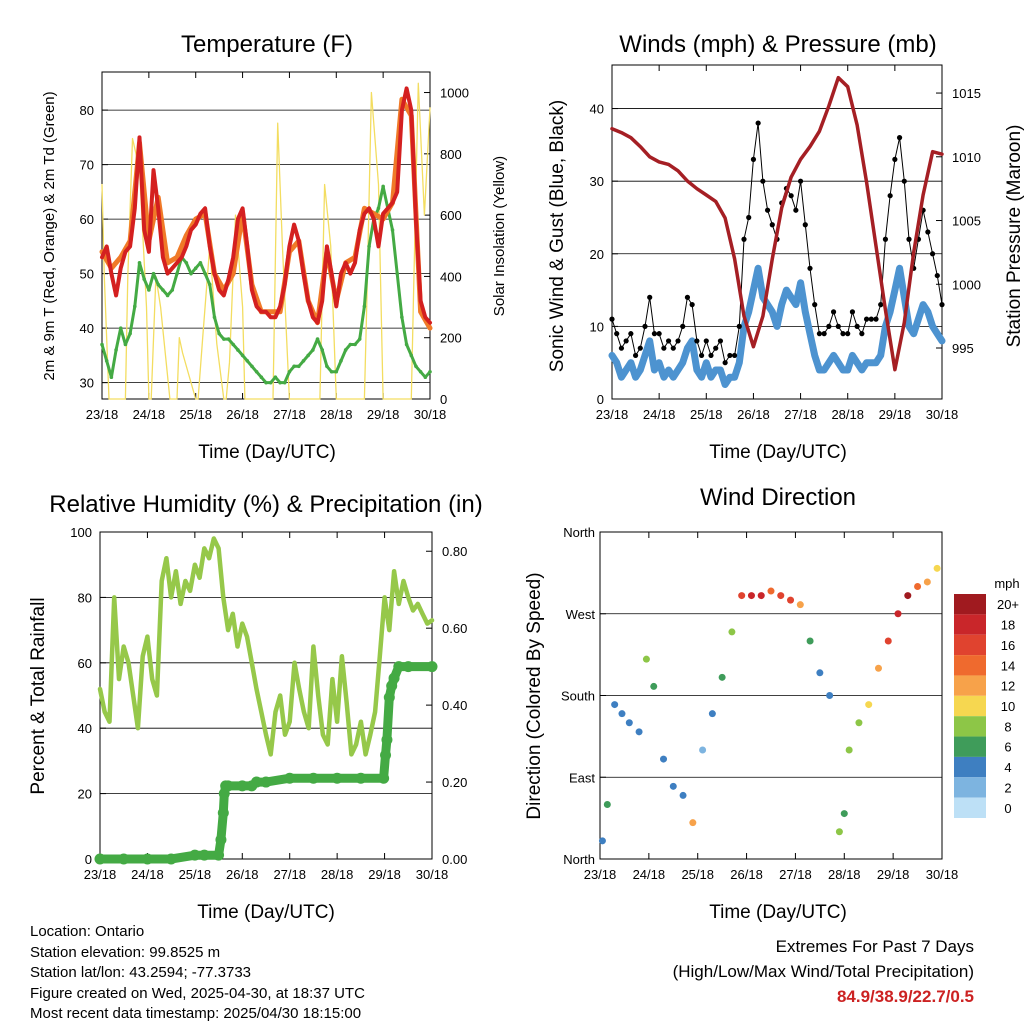 Image resolution: width=1024 pixels, height=1025 pixels. Describe the element at coordinates (1006, 583) in the screenshot. I see `legend-title: mph` at that location.